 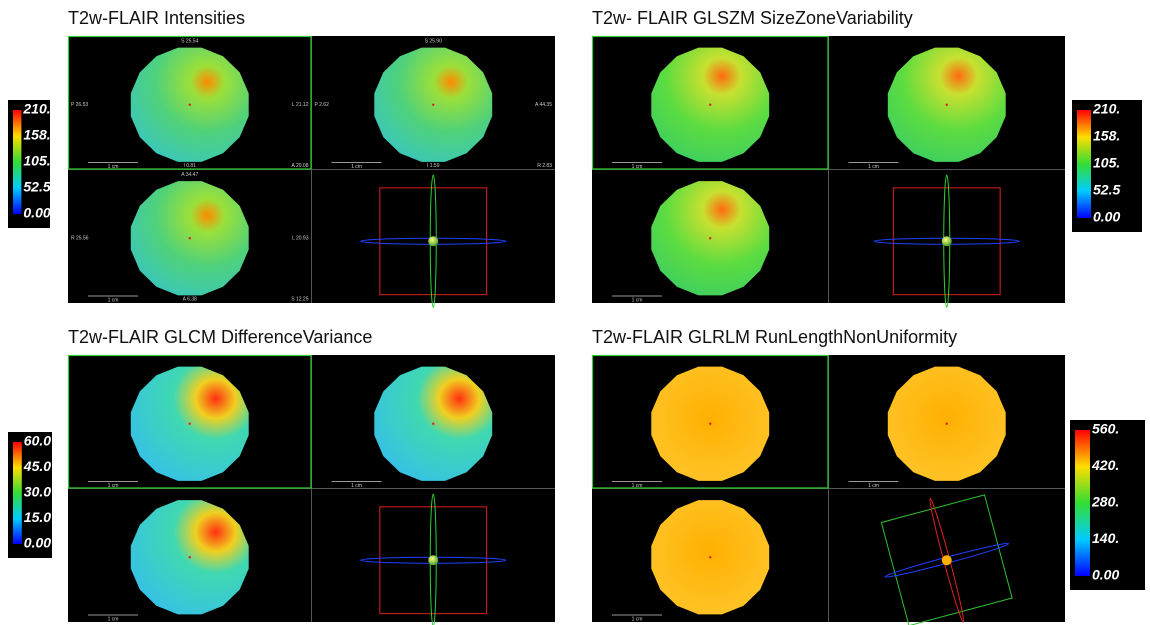 What do you see at coordinates (80, 239) in the screenshot?
I see `view-label: R 25.56` at bounding box center [80, 239].